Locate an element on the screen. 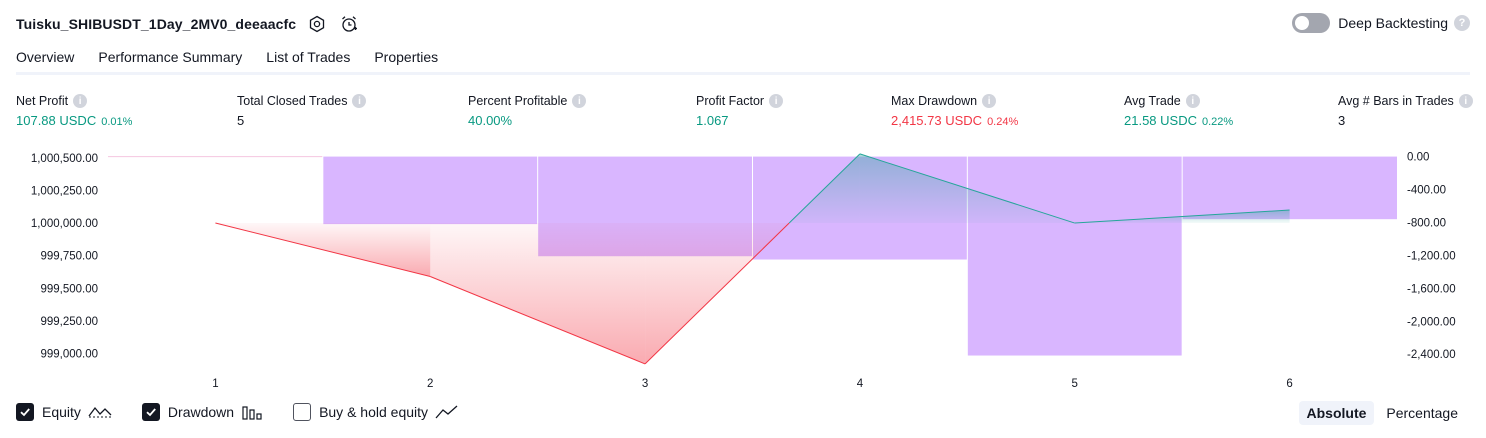  right-axis-tick-label: -1,200.00 is located at coordinates (1431, 256).